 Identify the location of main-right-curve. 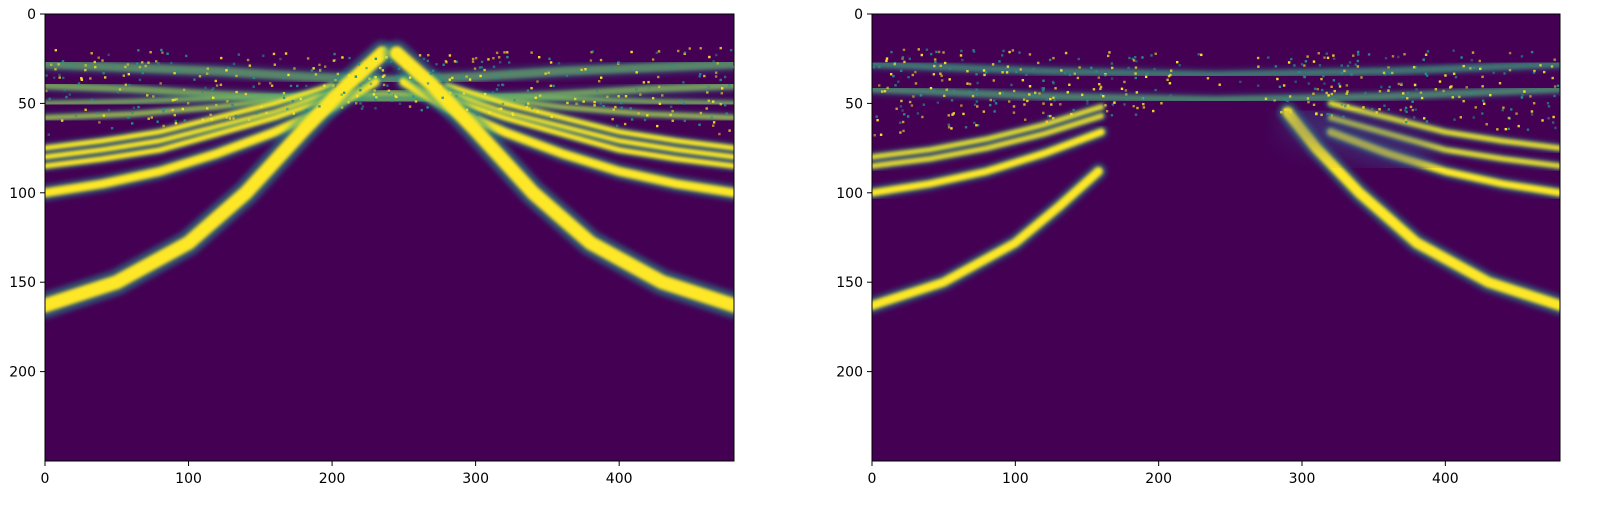
(561, 179).